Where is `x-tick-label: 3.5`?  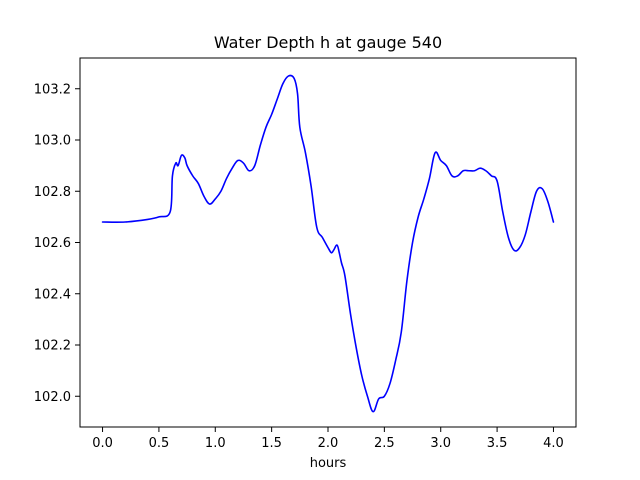 x-tick-label: 3.5 is located at coordinates (497, 443).